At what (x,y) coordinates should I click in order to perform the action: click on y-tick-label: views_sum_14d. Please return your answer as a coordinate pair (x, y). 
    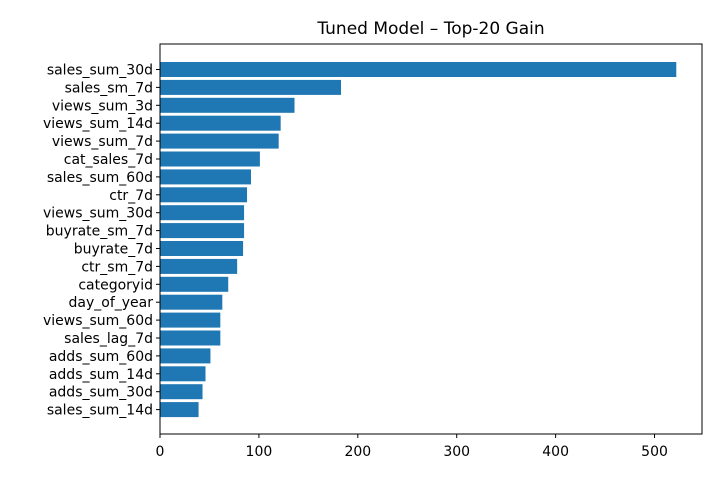
    Looking at the image, I should click on (98, 124).